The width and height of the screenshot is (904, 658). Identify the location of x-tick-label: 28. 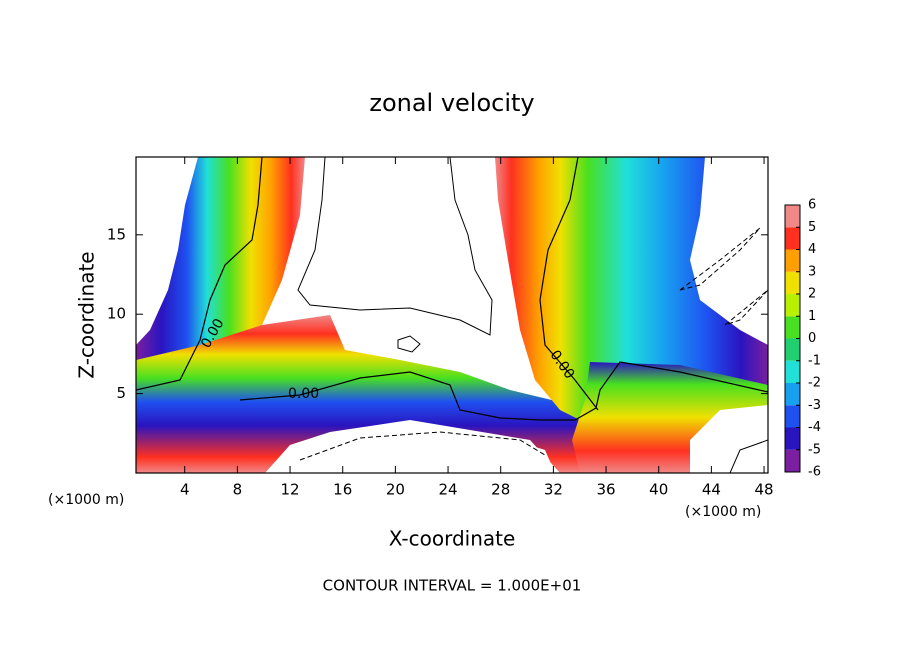
(500, 490).